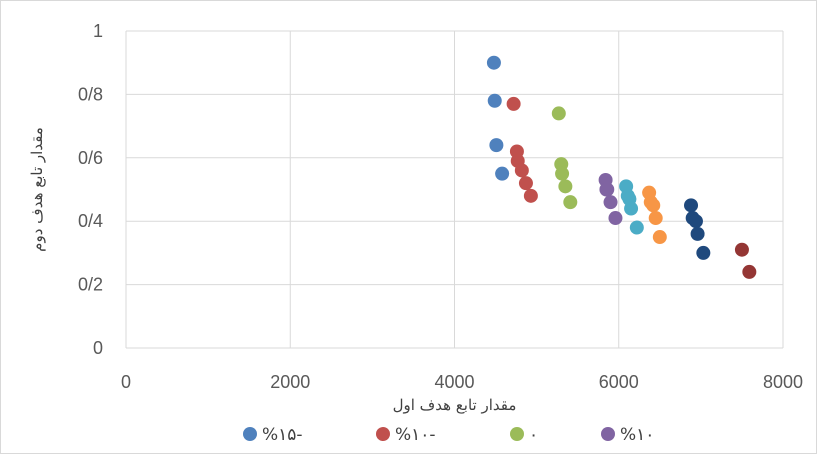 This screenshot has height=456, width=819. Describe the element at coordinates (282, 435) in the screenshot. I see `legend-label: %۱۵-` at that location.